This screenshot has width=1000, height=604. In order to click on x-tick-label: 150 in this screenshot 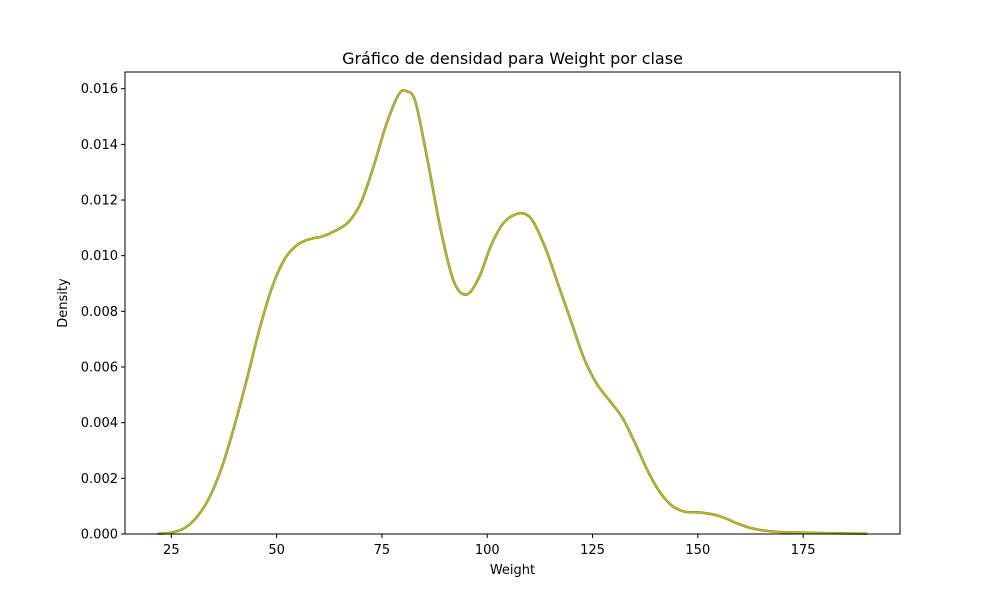, I will do `click(697, 550)`.